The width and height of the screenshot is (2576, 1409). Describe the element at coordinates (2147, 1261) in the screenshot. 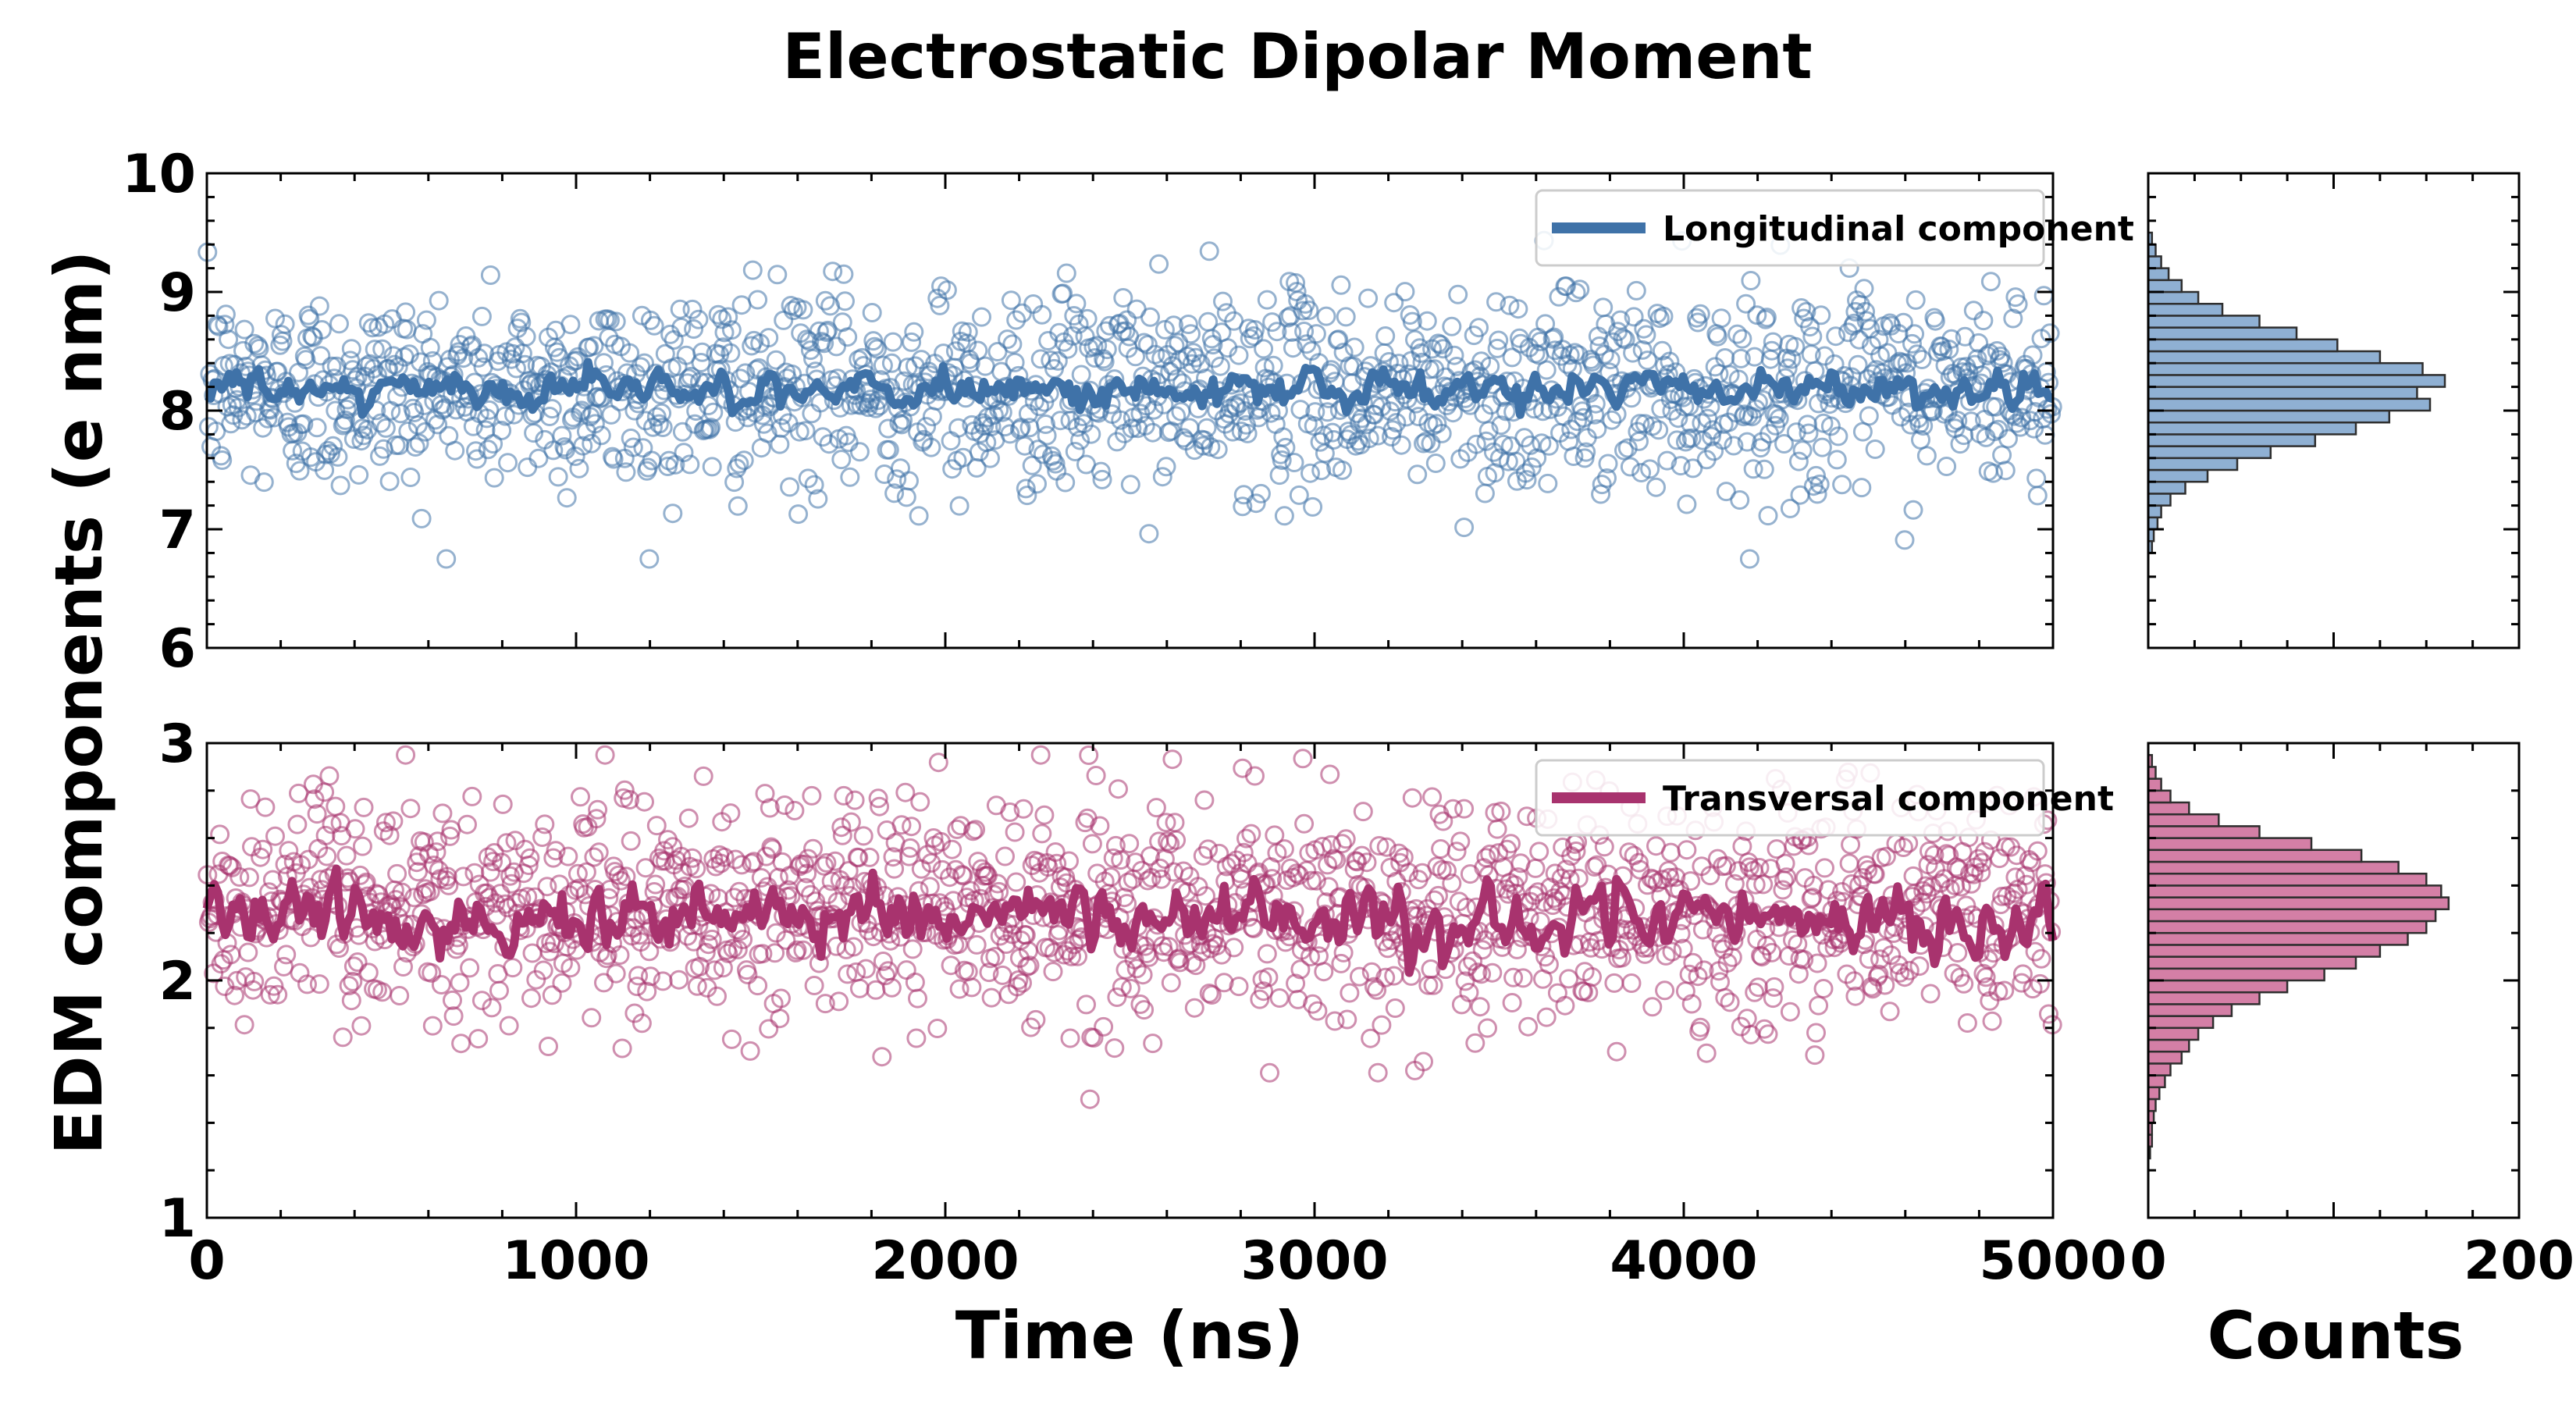

I see `histogram-x-tick-label: 0` at that location.